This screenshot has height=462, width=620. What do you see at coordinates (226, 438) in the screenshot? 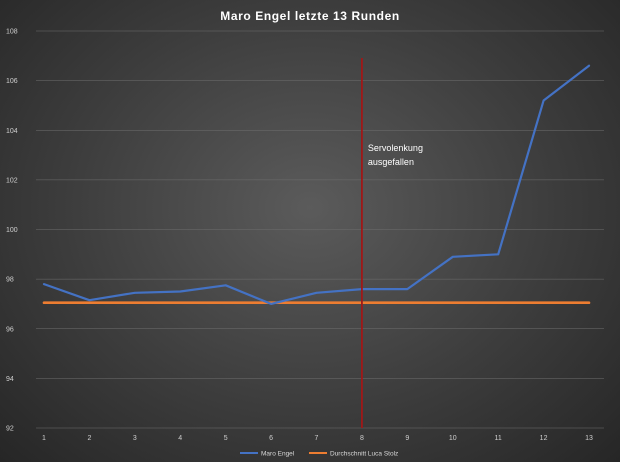
I see `x-tick-label: 5` at bounding box center [226, 438].